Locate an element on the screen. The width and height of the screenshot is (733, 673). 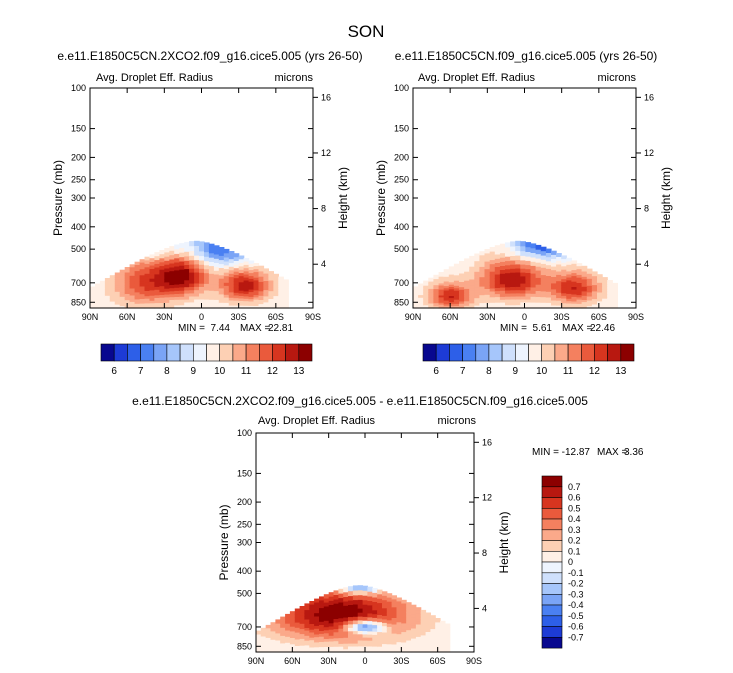
right-label: microns is located at coordinates (616, 78).